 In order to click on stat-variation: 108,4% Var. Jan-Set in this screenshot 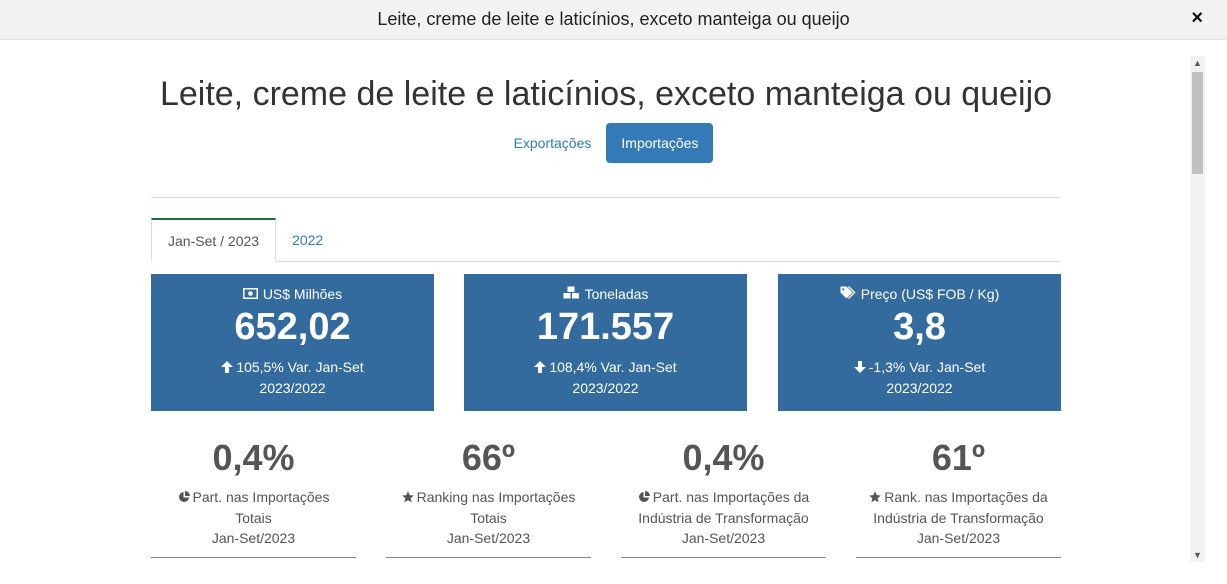, I will do `click(613, 367)`.